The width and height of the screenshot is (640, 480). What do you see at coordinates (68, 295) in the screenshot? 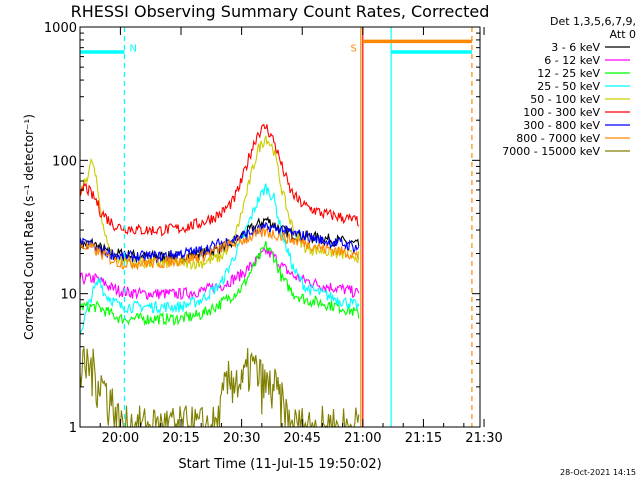
I see `y-tick-label-2: 10` at bounding box center [68, 295].